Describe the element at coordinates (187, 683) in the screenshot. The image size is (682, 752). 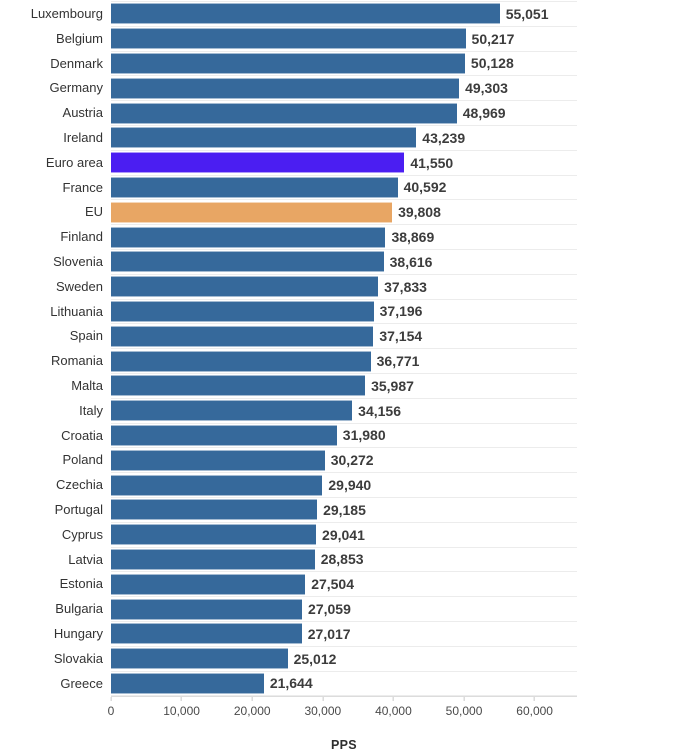
I see `bar-greece` at that location.